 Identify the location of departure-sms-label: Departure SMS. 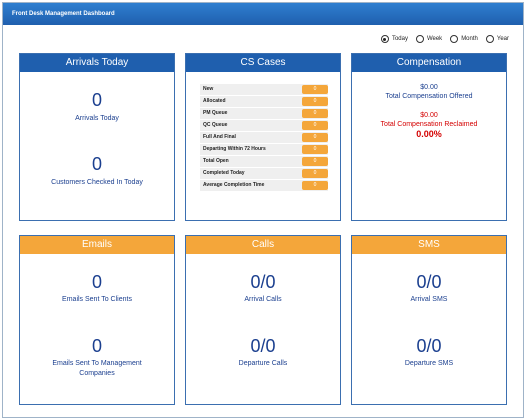
(429, 363).